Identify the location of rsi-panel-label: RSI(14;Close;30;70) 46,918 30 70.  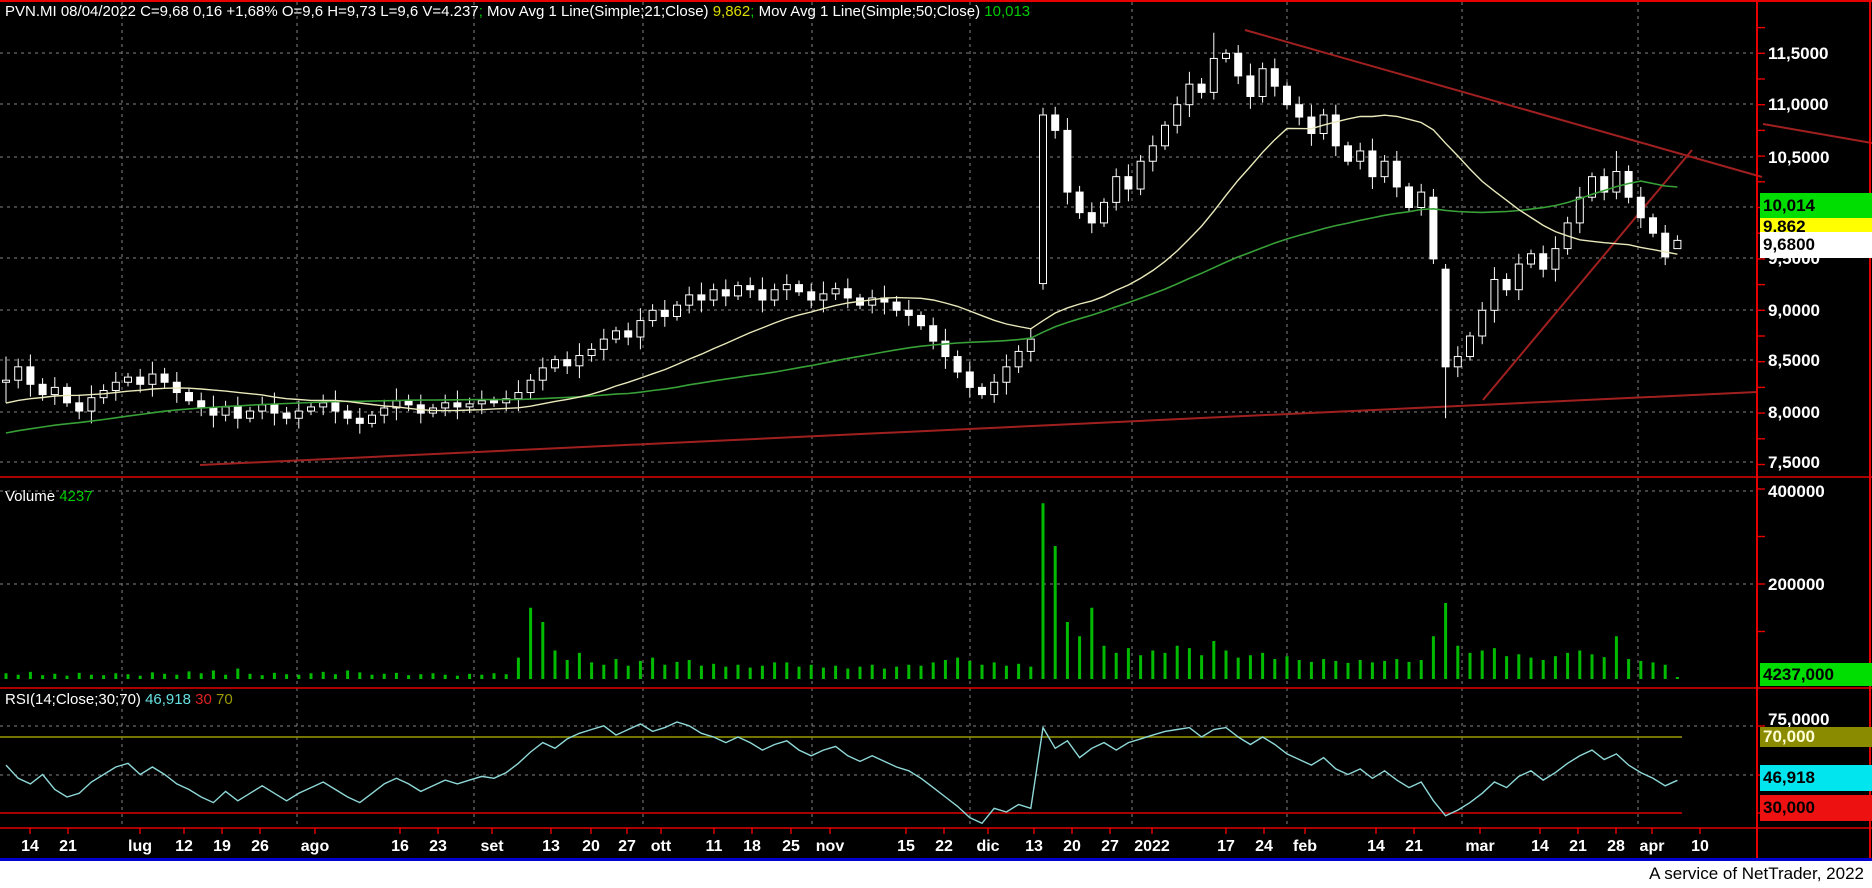
(119, 699).